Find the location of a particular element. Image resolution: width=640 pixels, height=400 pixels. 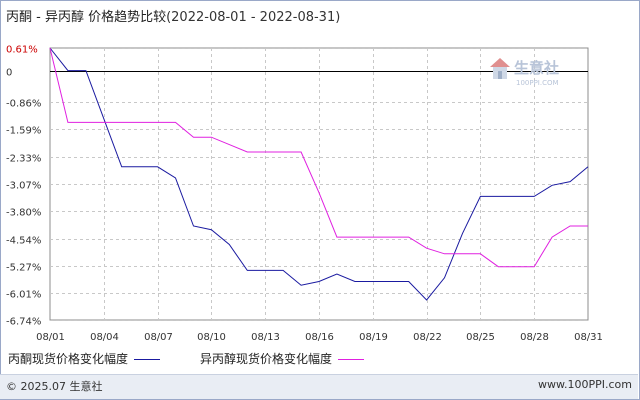

footer-copyright: © 2025.07 生意社 is located at coordinates (54, 386).